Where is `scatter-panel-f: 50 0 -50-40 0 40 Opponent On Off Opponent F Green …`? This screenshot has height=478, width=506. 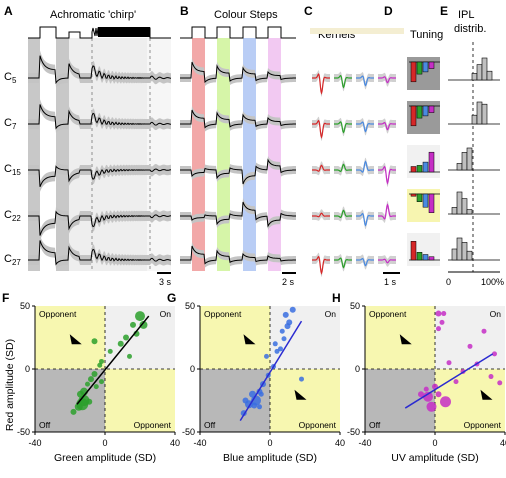
scatter-panel-f: 50 0 -50-40 0 40 Opponent On Off Opponent F Green … is located at coordinates (91, 377).